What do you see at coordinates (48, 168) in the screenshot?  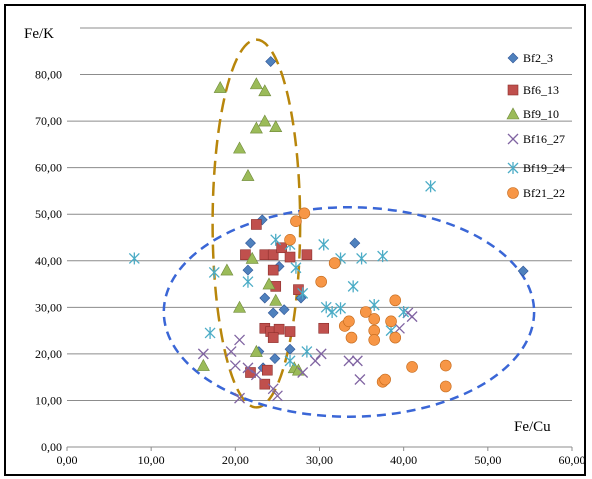 I see `y-tick-label: 60,00` at bounding box center [48, 168].